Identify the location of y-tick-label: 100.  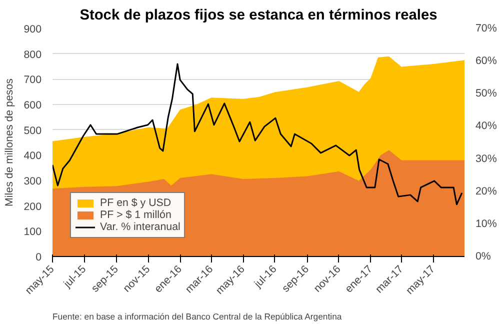
(33, 232).